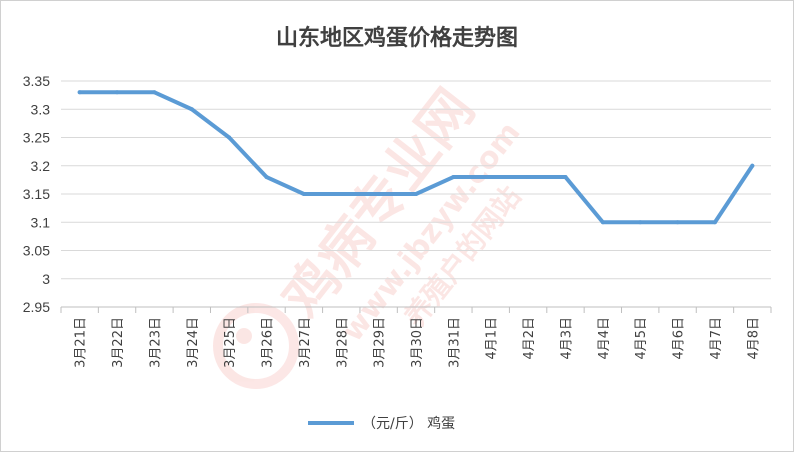  What do you see at coordinates (36, 307) in the screenshot?
I see `y-tick-label: 2.95` at bounding box center [36, 307].